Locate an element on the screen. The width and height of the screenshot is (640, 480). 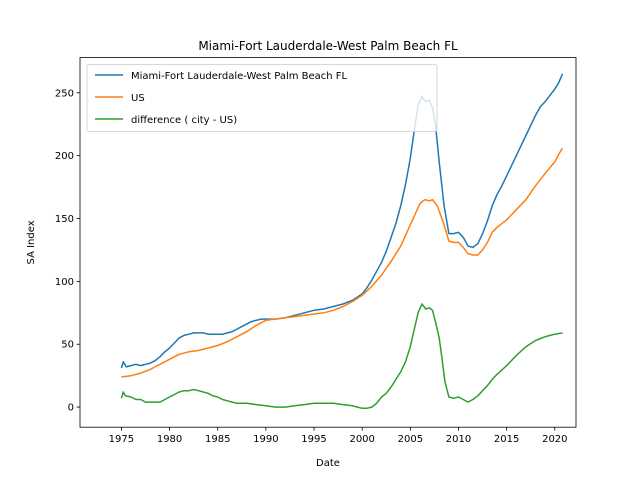
x-tick-label: 1980 is located at coordinates (169, 439).